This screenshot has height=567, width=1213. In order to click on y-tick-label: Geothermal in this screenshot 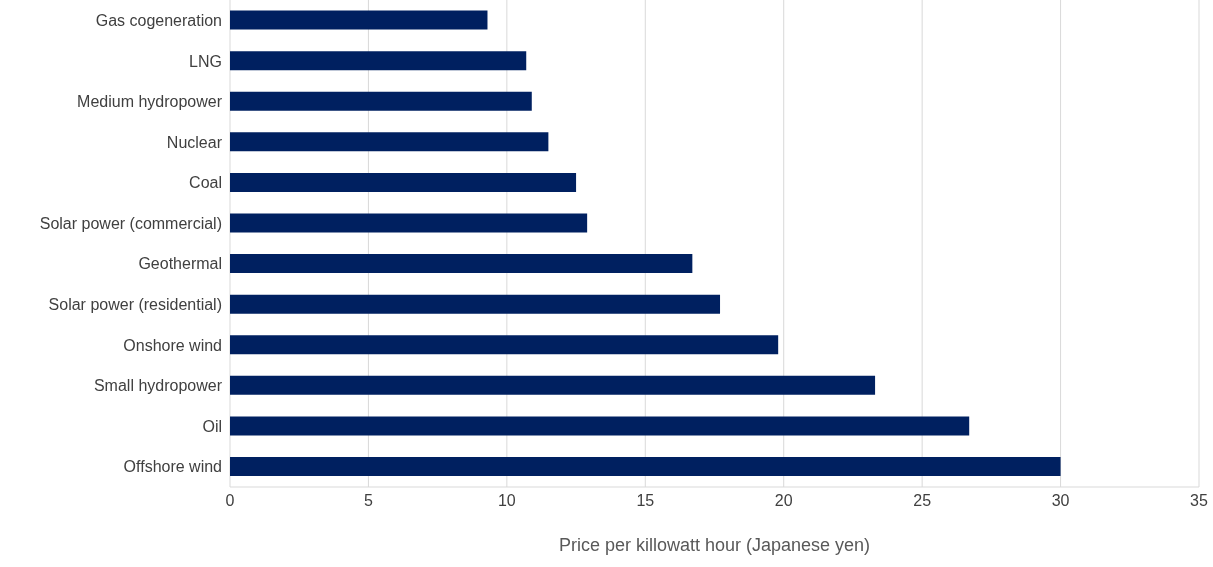, I will do `click(180, 264)`.